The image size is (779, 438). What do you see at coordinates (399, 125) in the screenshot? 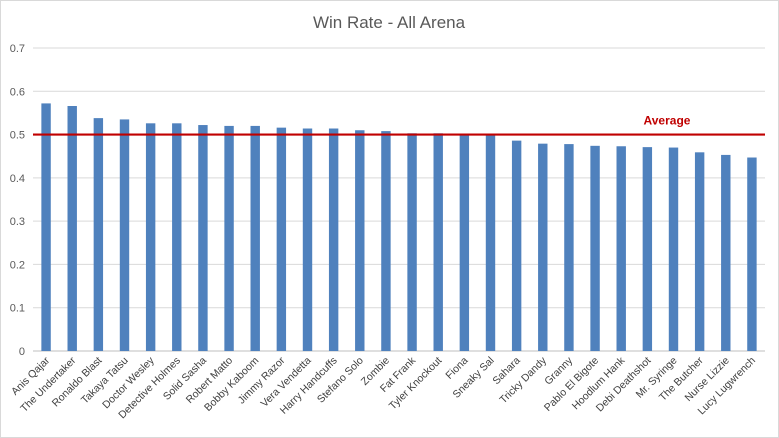
I see `average-line-group: Average` at bounding box center [399, 125].